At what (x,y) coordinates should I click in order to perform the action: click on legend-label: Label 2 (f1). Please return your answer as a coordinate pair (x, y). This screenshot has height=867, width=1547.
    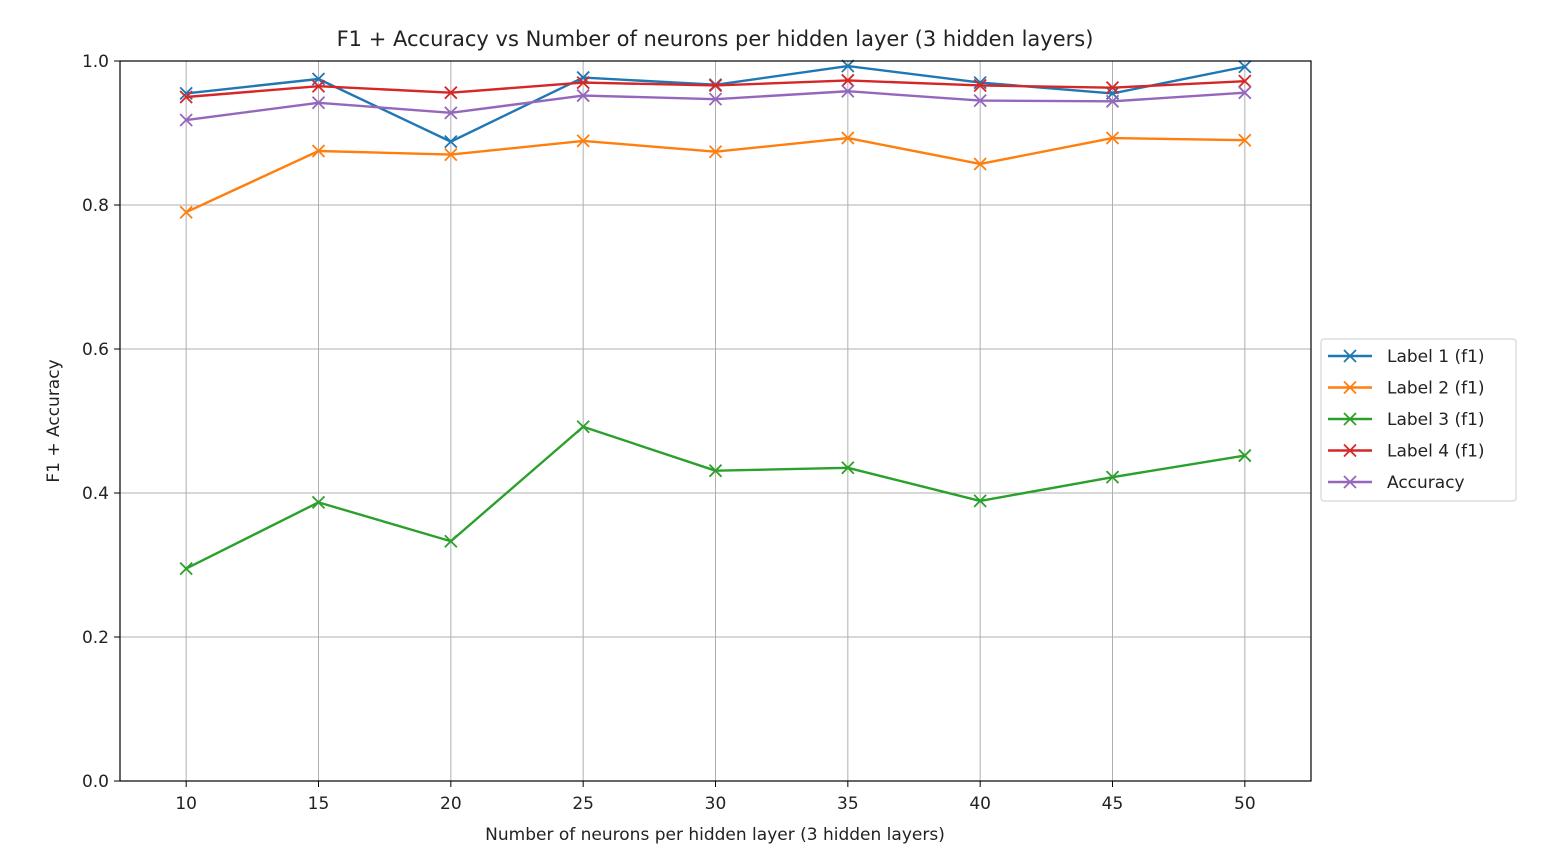
    Looking at the image, I should click on (1436, 389).